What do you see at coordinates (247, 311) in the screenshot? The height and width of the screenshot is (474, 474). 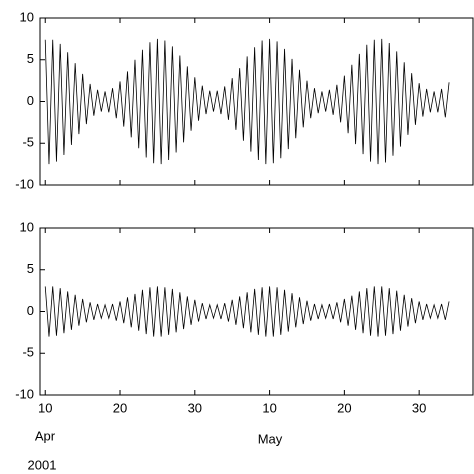 I see `signal-line` at bounding box center [247, 311].